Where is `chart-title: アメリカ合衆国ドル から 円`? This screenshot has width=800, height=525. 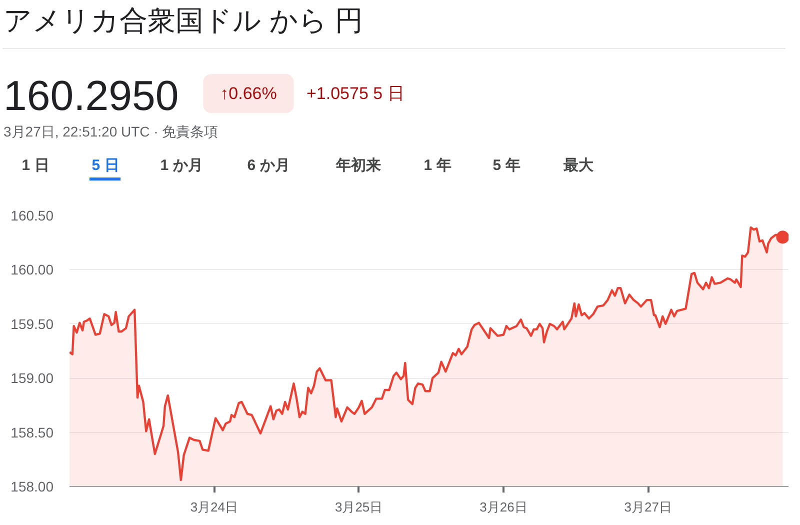
chart-title: アメリカ合衆国ドル から 円 is located at coordinates (184, 20).